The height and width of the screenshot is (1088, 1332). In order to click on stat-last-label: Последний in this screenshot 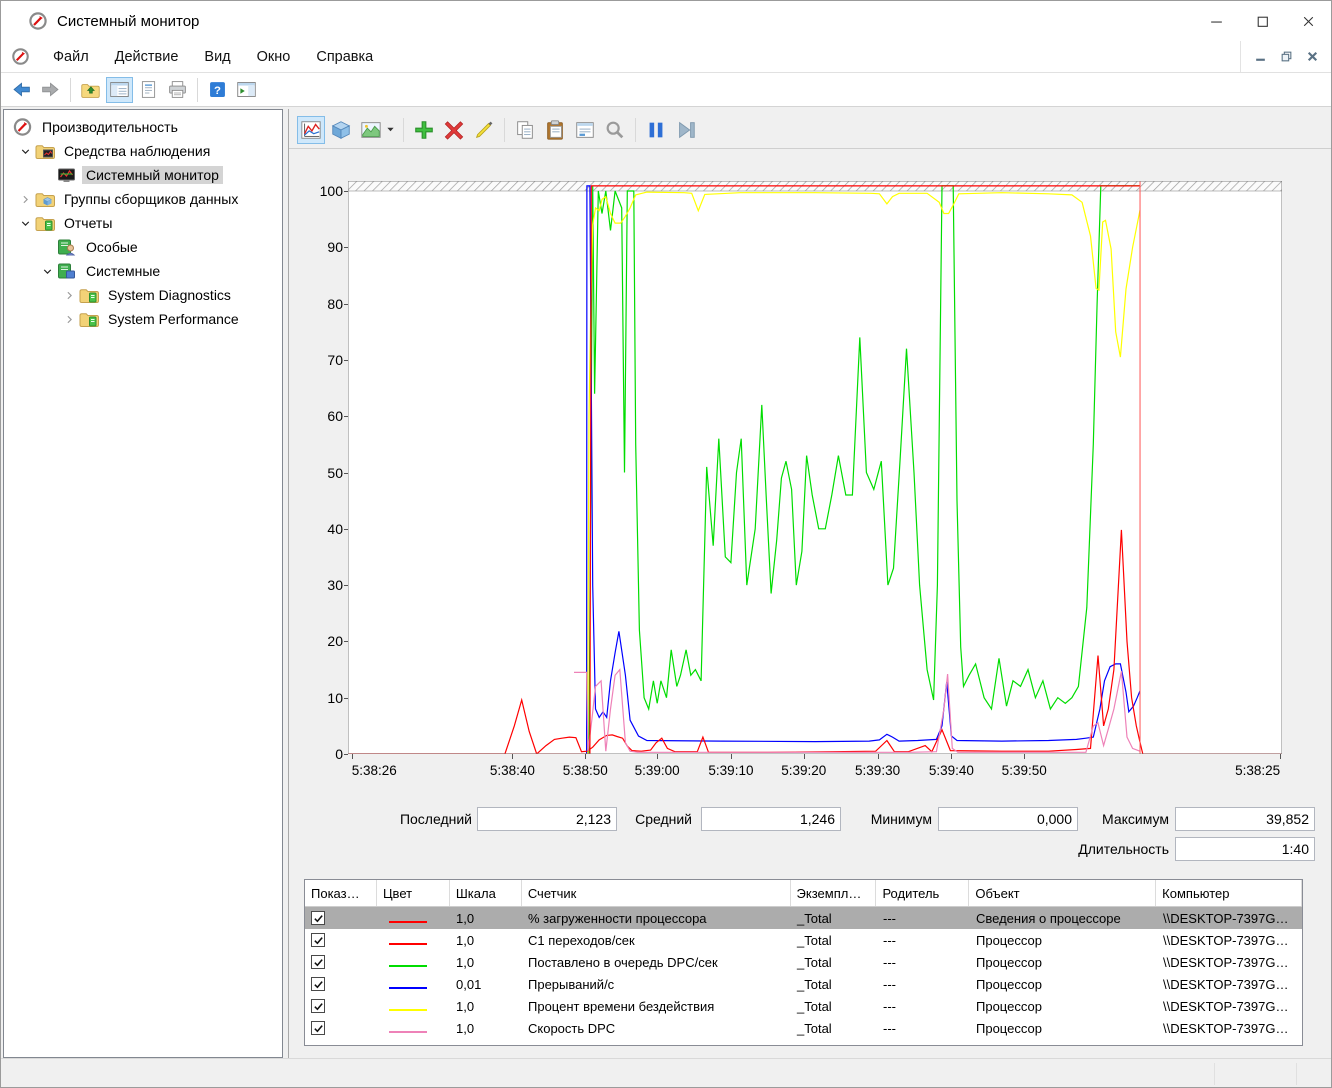, I will do `click(435, 819)`.